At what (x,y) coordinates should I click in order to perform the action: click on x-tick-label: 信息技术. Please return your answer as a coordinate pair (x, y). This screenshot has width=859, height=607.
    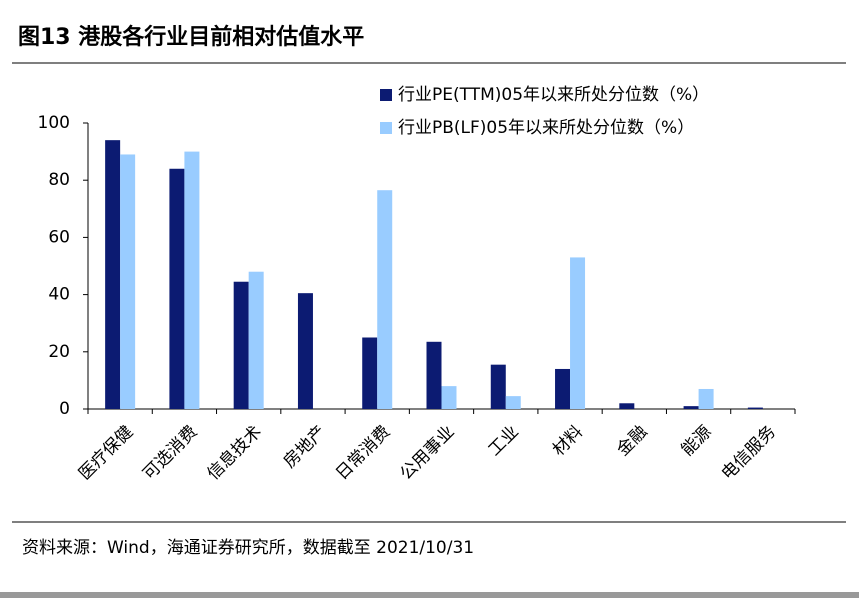
    Looking at the image, I should click on (235, 453).